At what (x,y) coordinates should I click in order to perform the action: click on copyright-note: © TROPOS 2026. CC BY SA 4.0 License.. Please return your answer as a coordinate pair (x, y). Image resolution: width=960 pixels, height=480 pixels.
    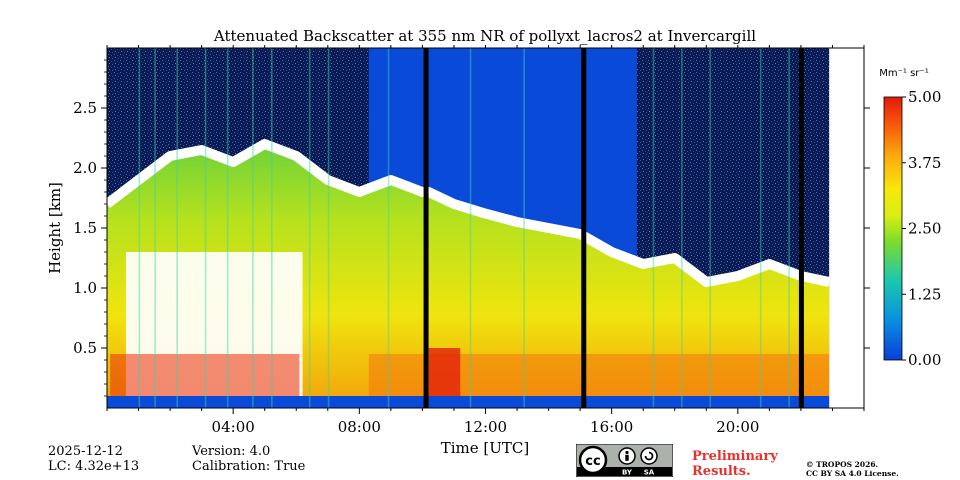
    Looking at the image, I should click on (852, 469).